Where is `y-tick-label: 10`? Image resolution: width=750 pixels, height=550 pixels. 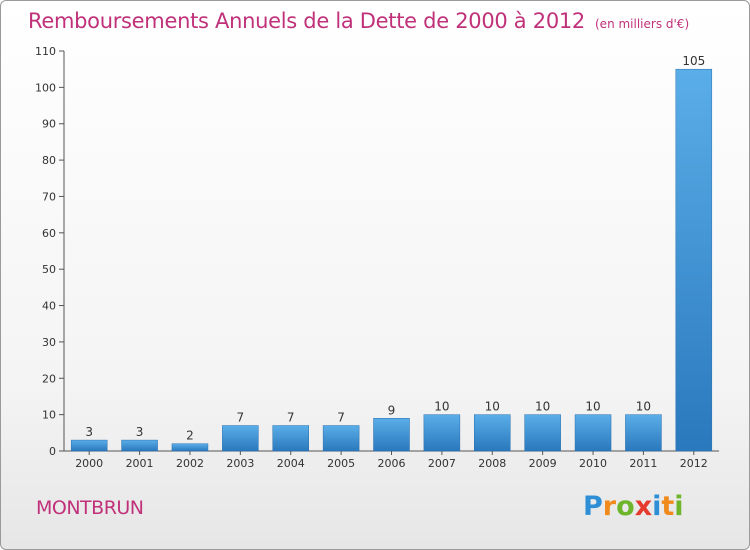 y-tick-label: 10 is located at coordinates (49, 415).